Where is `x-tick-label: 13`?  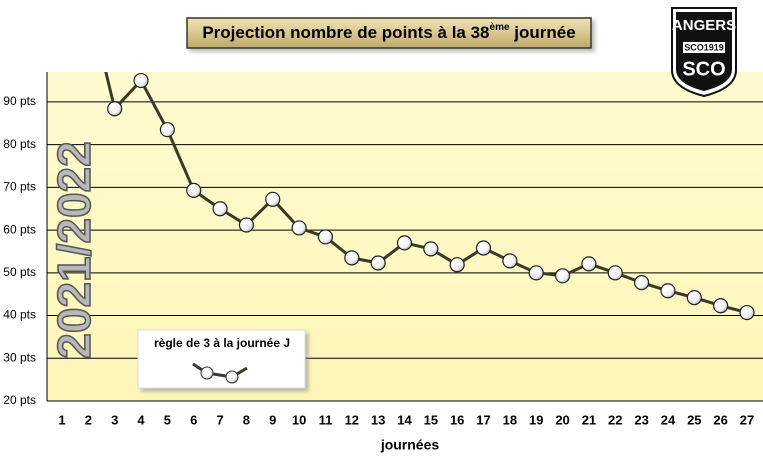 x-tick-label: 13 is located at coordinates (378, 419).